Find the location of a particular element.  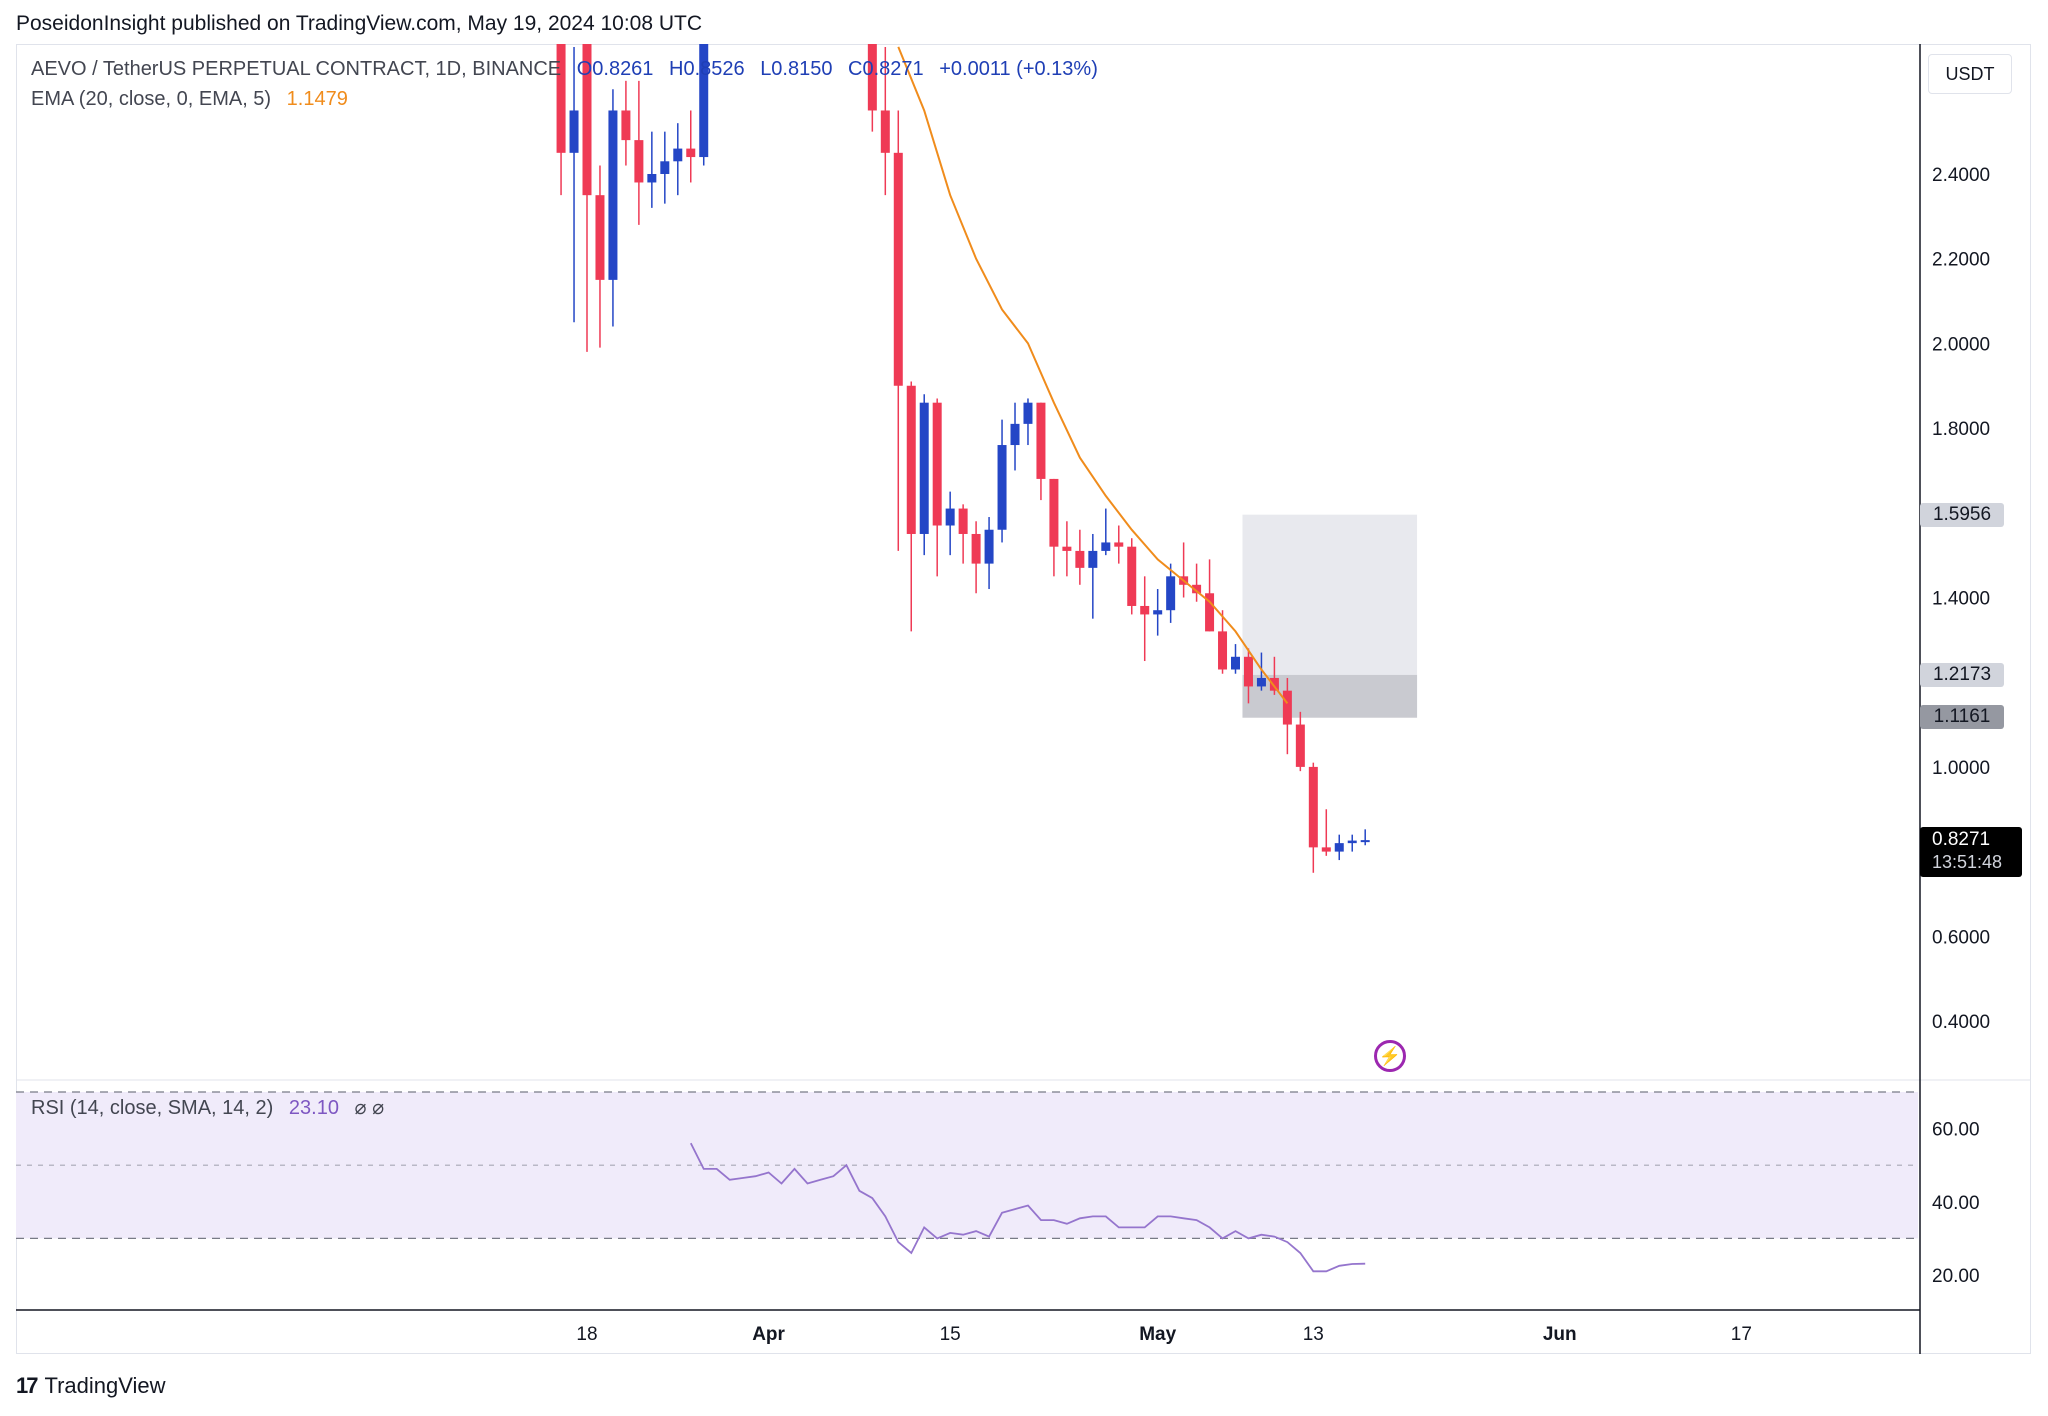

rsi-legend: RSI (14, close, SMA, 14, 2) 23.10 ⌀ ⌀ is located at coordinates (212, 1107).